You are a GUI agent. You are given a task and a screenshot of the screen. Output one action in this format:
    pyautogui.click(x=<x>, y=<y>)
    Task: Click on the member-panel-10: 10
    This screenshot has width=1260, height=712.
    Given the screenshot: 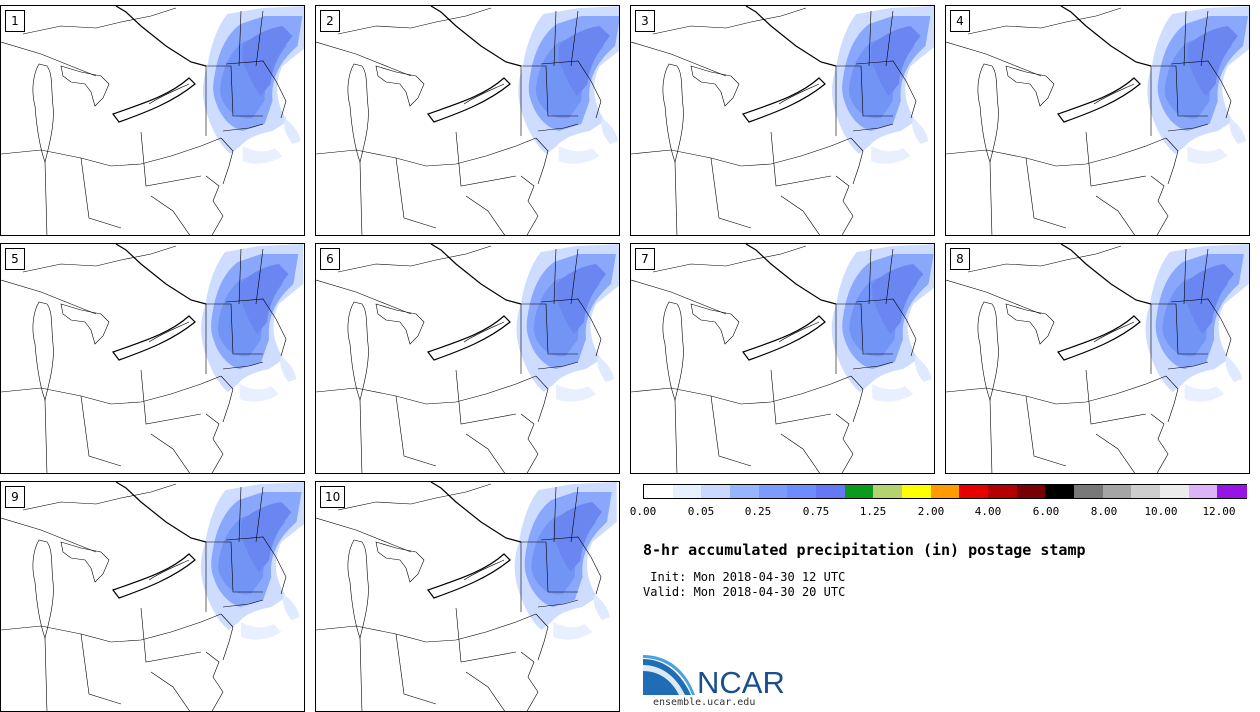 What is the action you would take?
    pyautogui.click(x=467, y=596)
    